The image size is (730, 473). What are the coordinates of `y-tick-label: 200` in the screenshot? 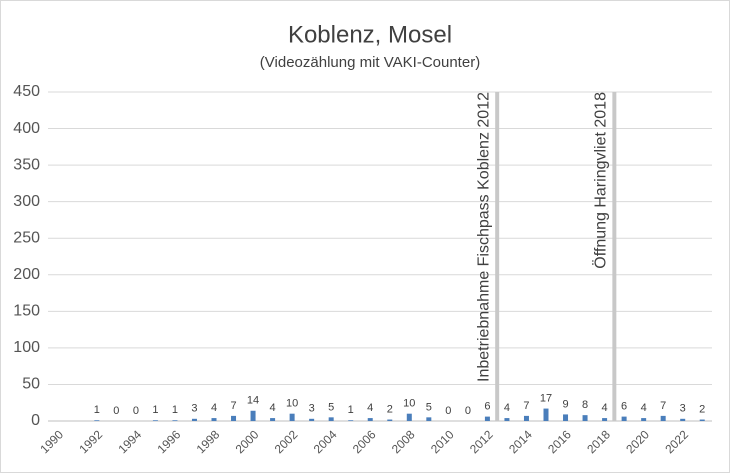 It's located at (26, 274).